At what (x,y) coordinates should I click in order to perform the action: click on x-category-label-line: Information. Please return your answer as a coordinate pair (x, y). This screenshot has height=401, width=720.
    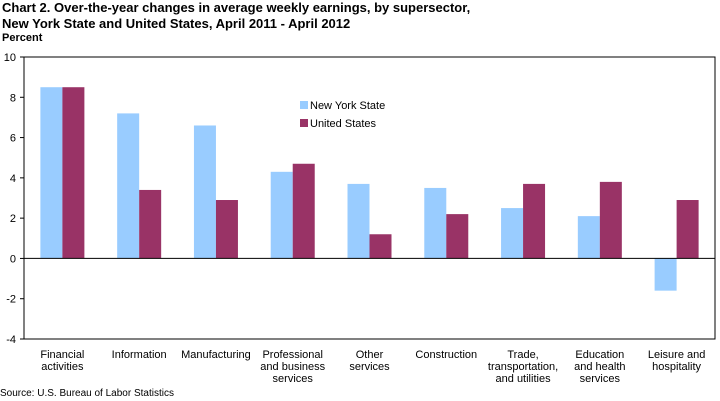
    Looking at the image, I should click on (139, 355).